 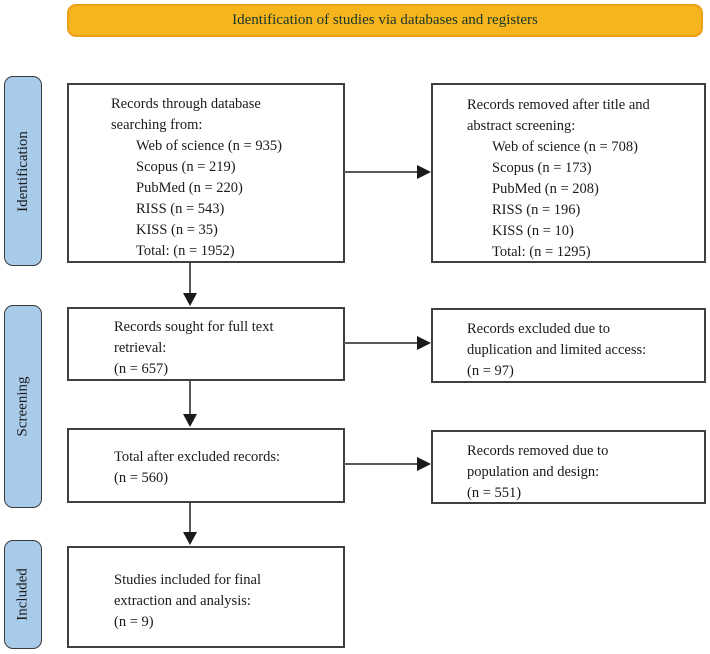 I want to click on box-text-line: duplication and limited access:, so click(x=557, y=350).